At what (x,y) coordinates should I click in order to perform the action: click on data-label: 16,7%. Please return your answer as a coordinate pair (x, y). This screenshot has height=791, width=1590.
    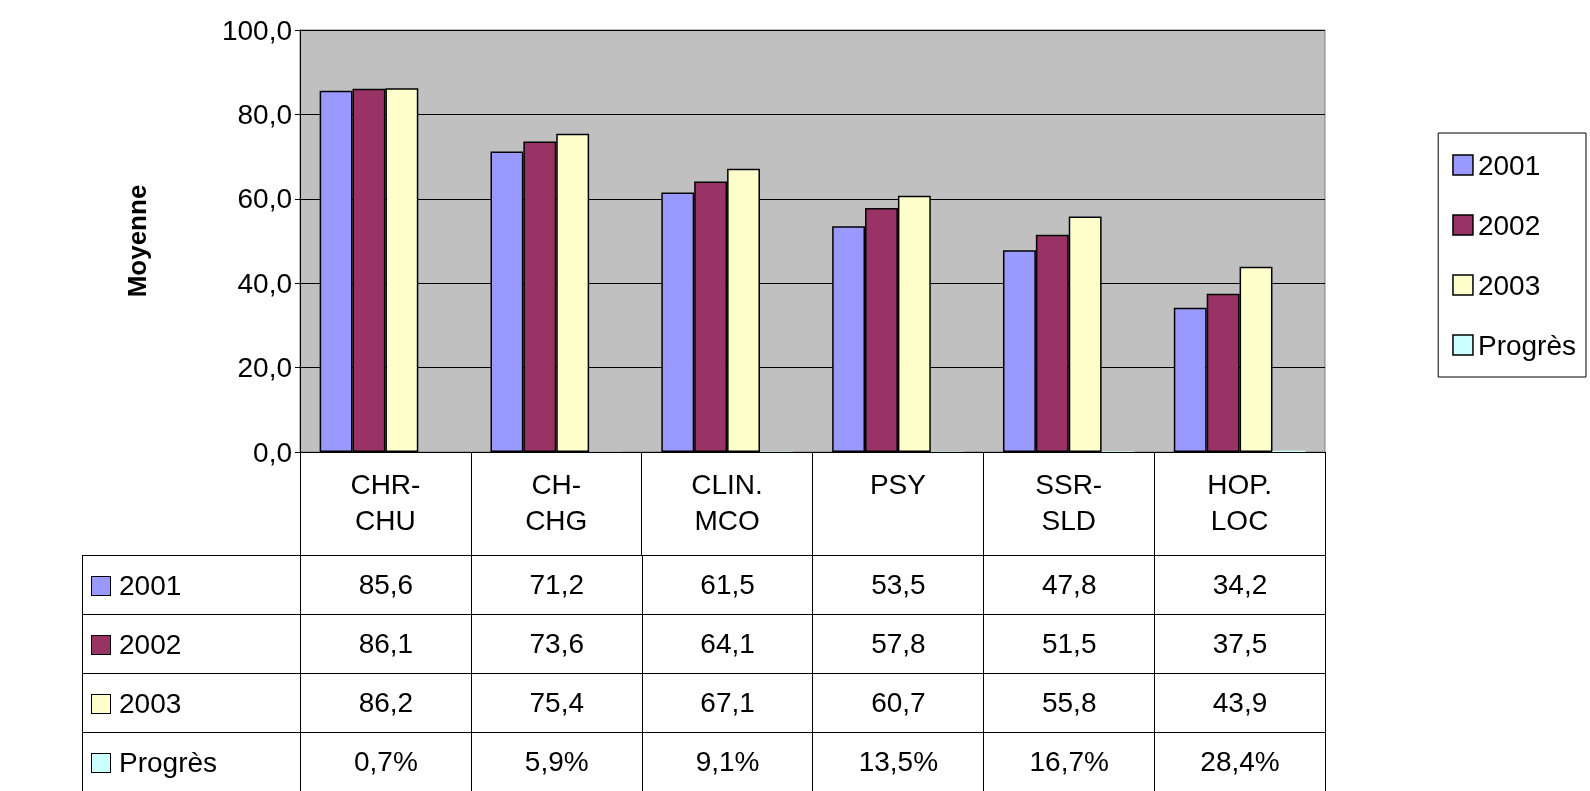
    Looking at the image, I should click on (1069, 761).